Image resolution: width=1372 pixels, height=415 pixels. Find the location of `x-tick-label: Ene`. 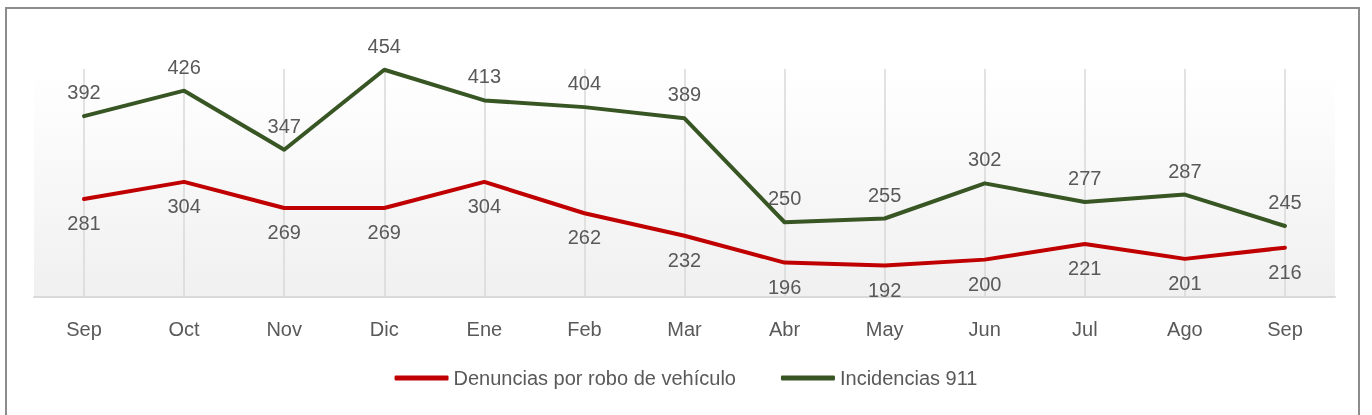

x-tick-label: Ene is located at coordinates (484, 329).